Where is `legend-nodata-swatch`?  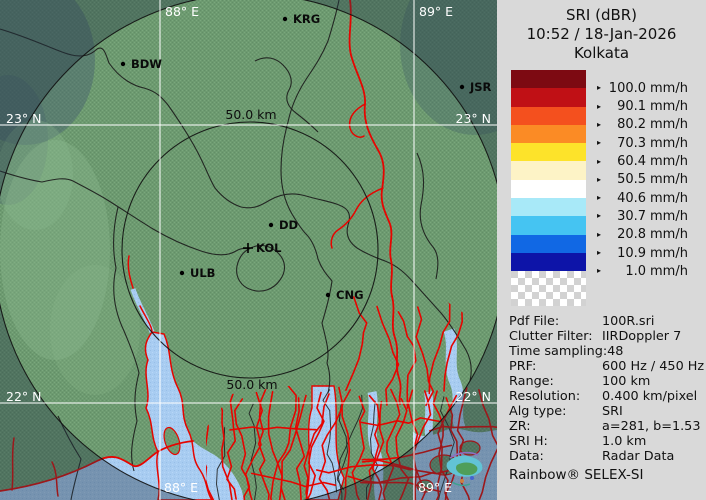
legend-nodata-swatch is located at coordinates (548, 289).